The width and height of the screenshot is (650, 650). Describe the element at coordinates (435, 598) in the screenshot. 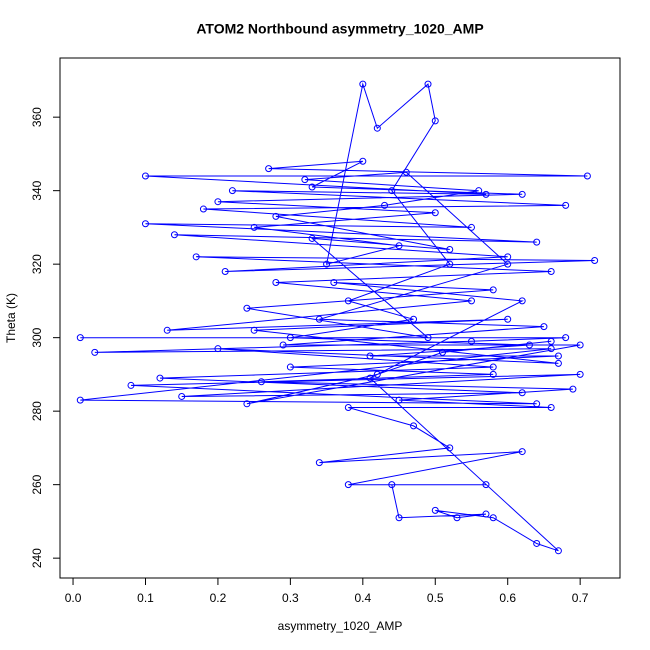

I see `x-tick-label: 0.5` at that location.